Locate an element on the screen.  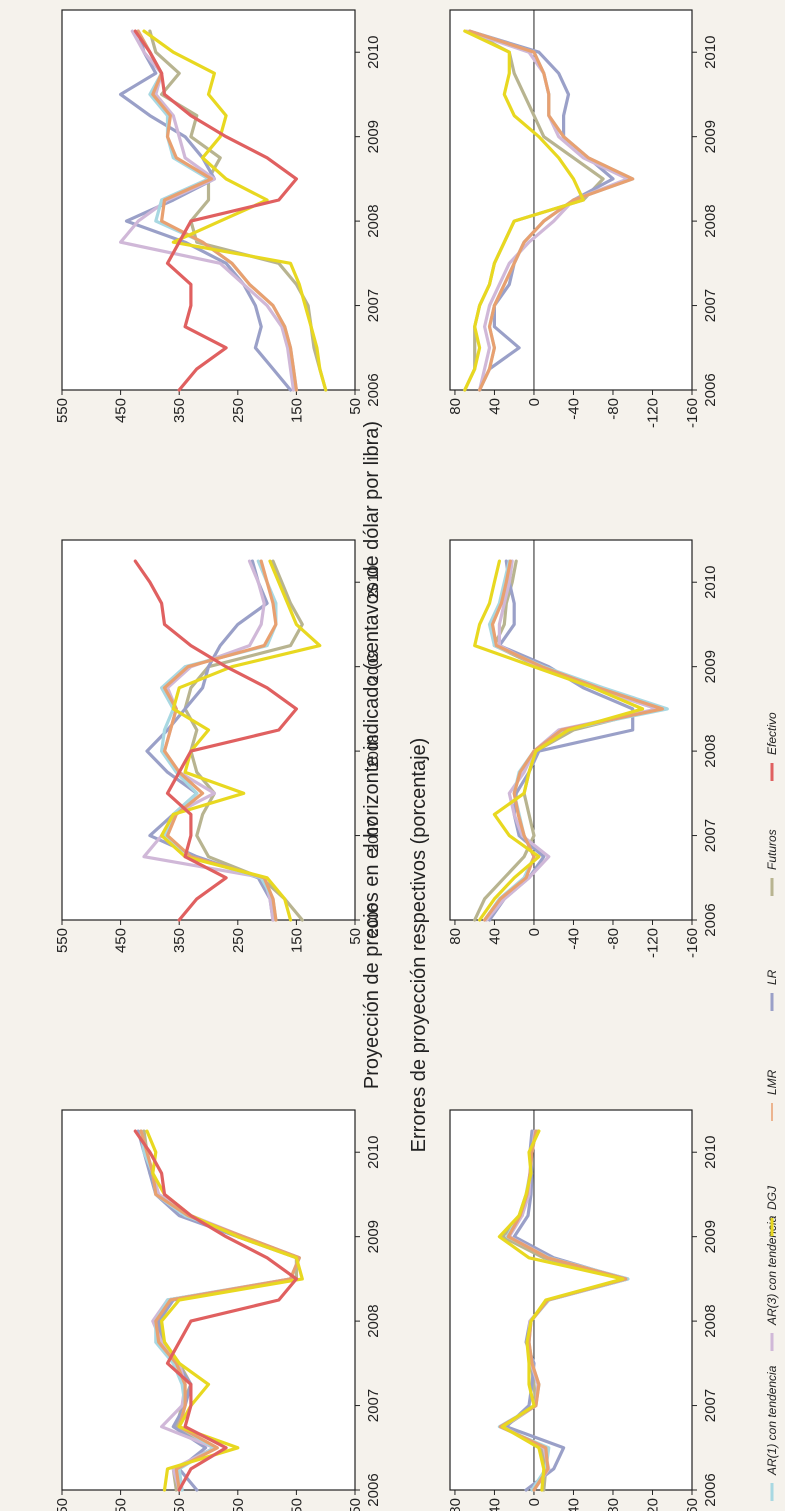
legend-item: AR(3) con tendencia is located at coordinates (772, 1283).